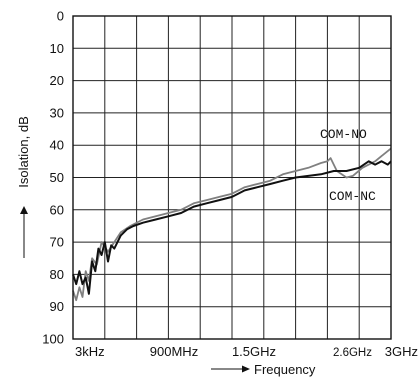 The image size is (419, 380). Describe the element at coordinates (57, 306) in the screenshot. I see `y-tick-label: 90` at that location.